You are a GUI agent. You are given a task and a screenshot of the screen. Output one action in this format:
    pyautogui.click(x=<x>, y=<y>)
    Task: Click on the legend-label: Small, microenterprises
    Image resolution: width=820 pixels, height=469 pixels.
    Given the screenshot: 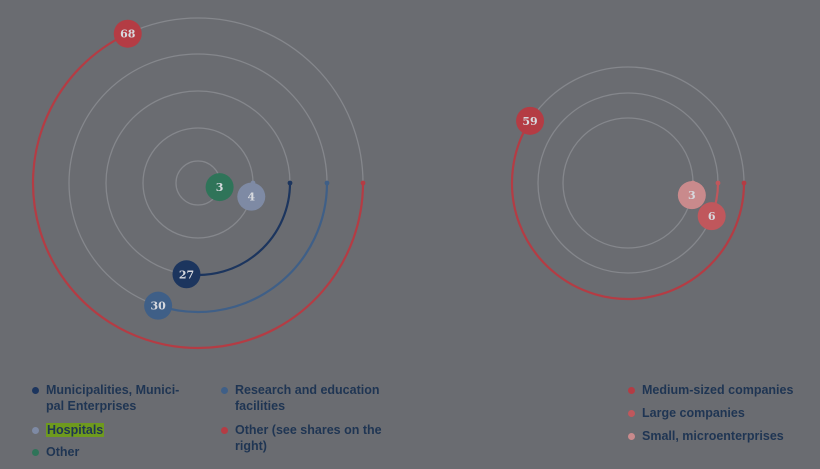 What is the action you would take?
    pyautogui.click(x=713, y=436)
    